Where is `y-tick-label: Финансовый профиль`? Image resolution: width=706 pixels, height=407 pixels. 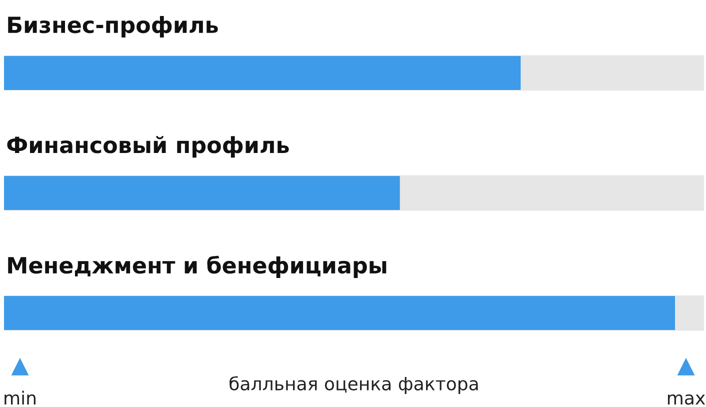
y-tick-label: Финансовый профиль is located at coordinates (148, 147).